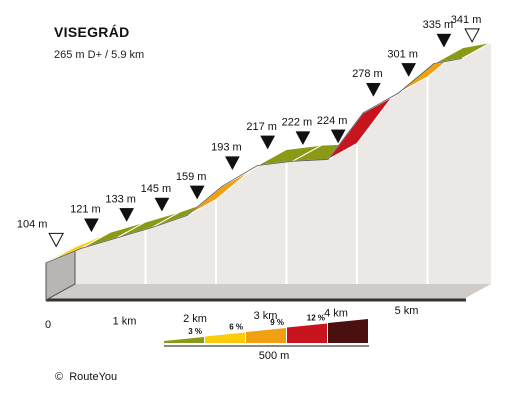 The height and width of the screenshot is (400, 532). What do you see at coordinates (297, 123) in the screenshot?
I see `elevation-label-7: 222 m` at bounding box center [297, 123].